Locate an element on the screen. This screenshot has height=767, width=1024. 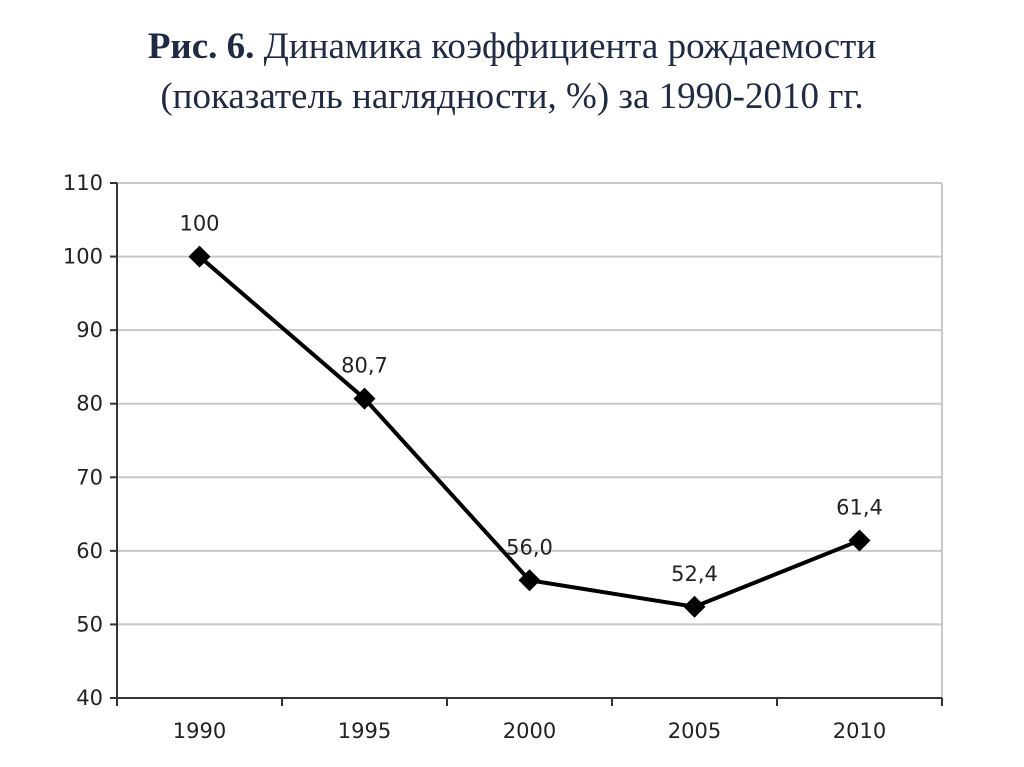
data-label: 56,0 is located at coordinates (529, 547).